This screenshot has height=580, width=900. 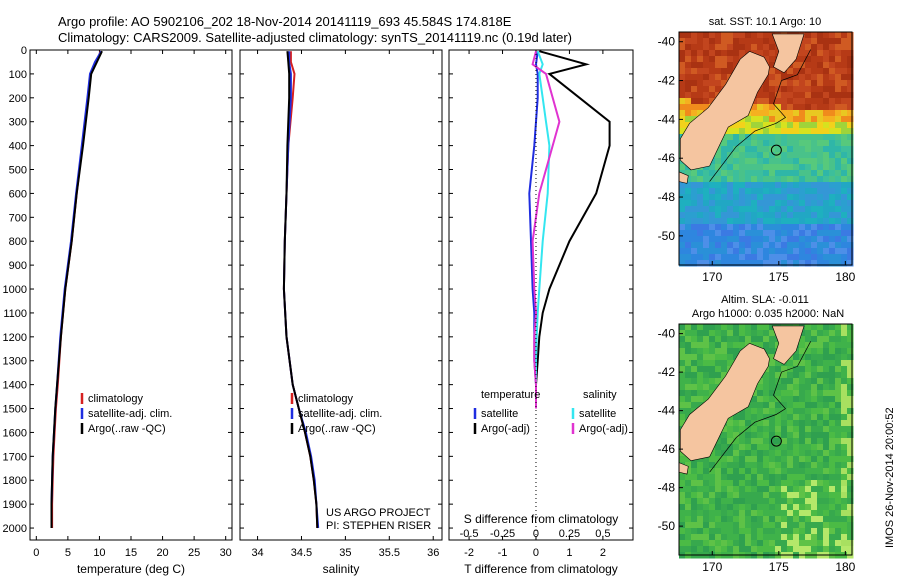 What do you see at coordinates (15, 362) in the screenshot?
I see `y-tick-label: 1300` at bounding box center [15, 362].